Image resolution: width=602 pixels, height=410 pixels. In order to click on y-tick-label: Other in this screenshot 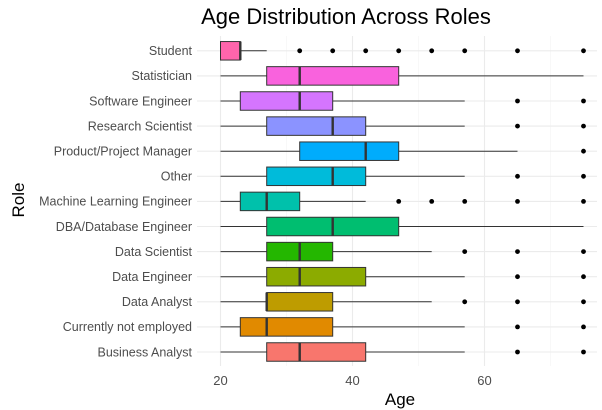, I will do `click(176, 177)`.